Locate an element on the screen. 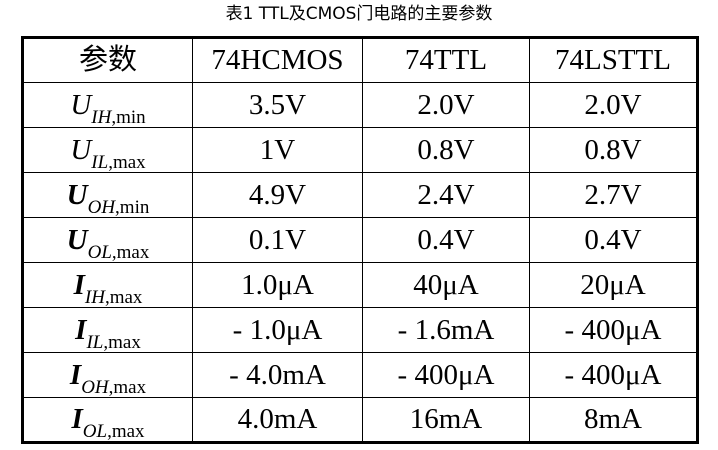  value-cell: 0.1V is located at coordinates (277, 240).